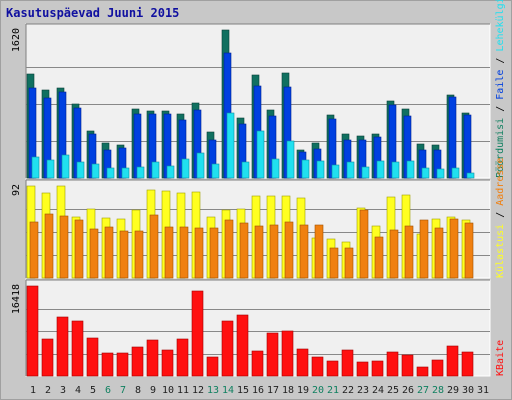 The image size is (512, 400). Describe the element at coordinates (438, 390) in the screenshot. I see `x-label-28: 28` at that location.